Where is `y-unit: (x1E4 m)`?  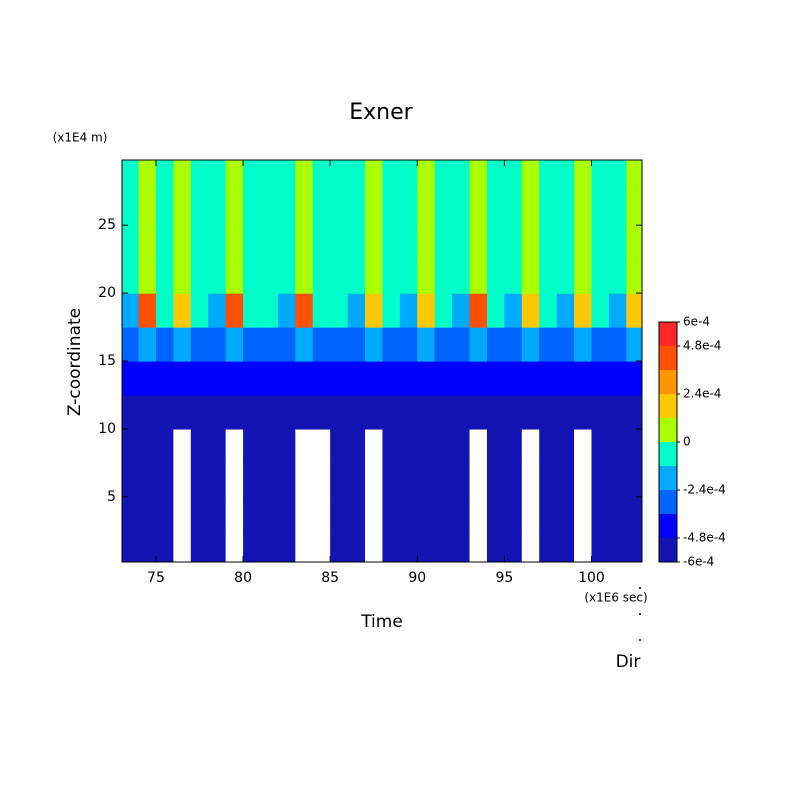
y-unit: (x1E4 m) is located at coordinates (80, 138).